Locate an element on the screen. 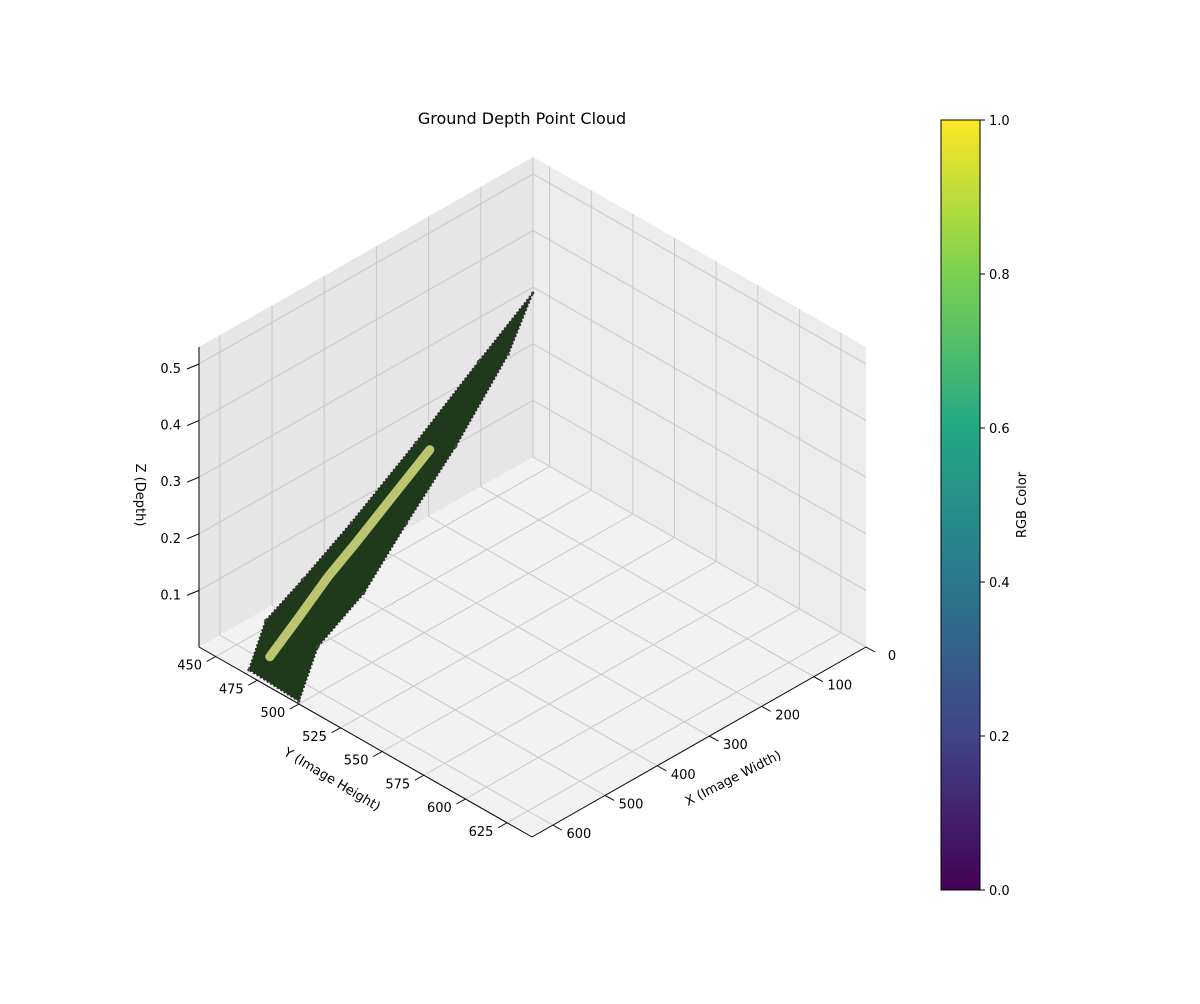 Image resolution: width=1200 pixels, height=1004 pixels. x-axis-line is located at coordinates (699, 742).